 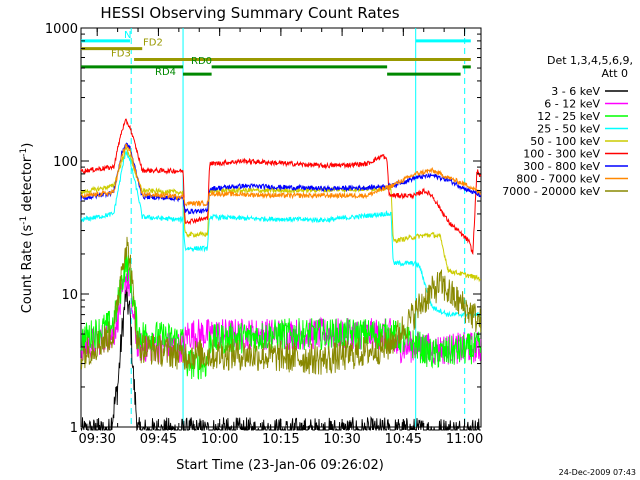 What do you see at coordinates (561, 154) in the screenshot?
I see `legend-entry-label: 100 - 300 keV` at bounding box center [561, 154].